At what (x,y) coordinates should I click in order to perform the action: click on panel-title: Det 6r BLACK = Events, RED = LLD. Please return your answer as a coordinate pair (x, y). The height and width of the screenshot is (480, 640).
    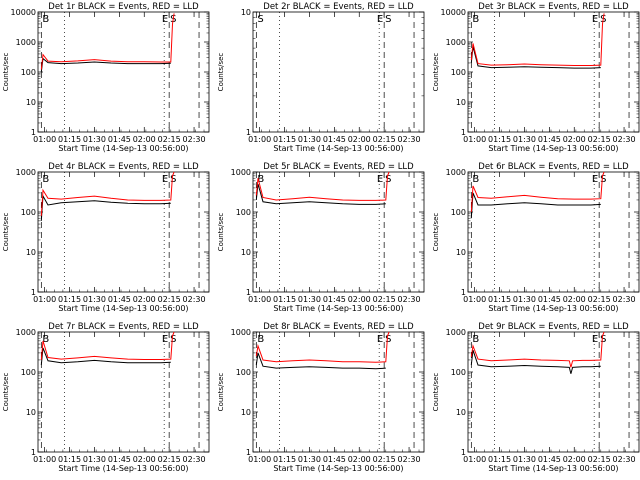
    Looking at the image, I should click on (553, 167).